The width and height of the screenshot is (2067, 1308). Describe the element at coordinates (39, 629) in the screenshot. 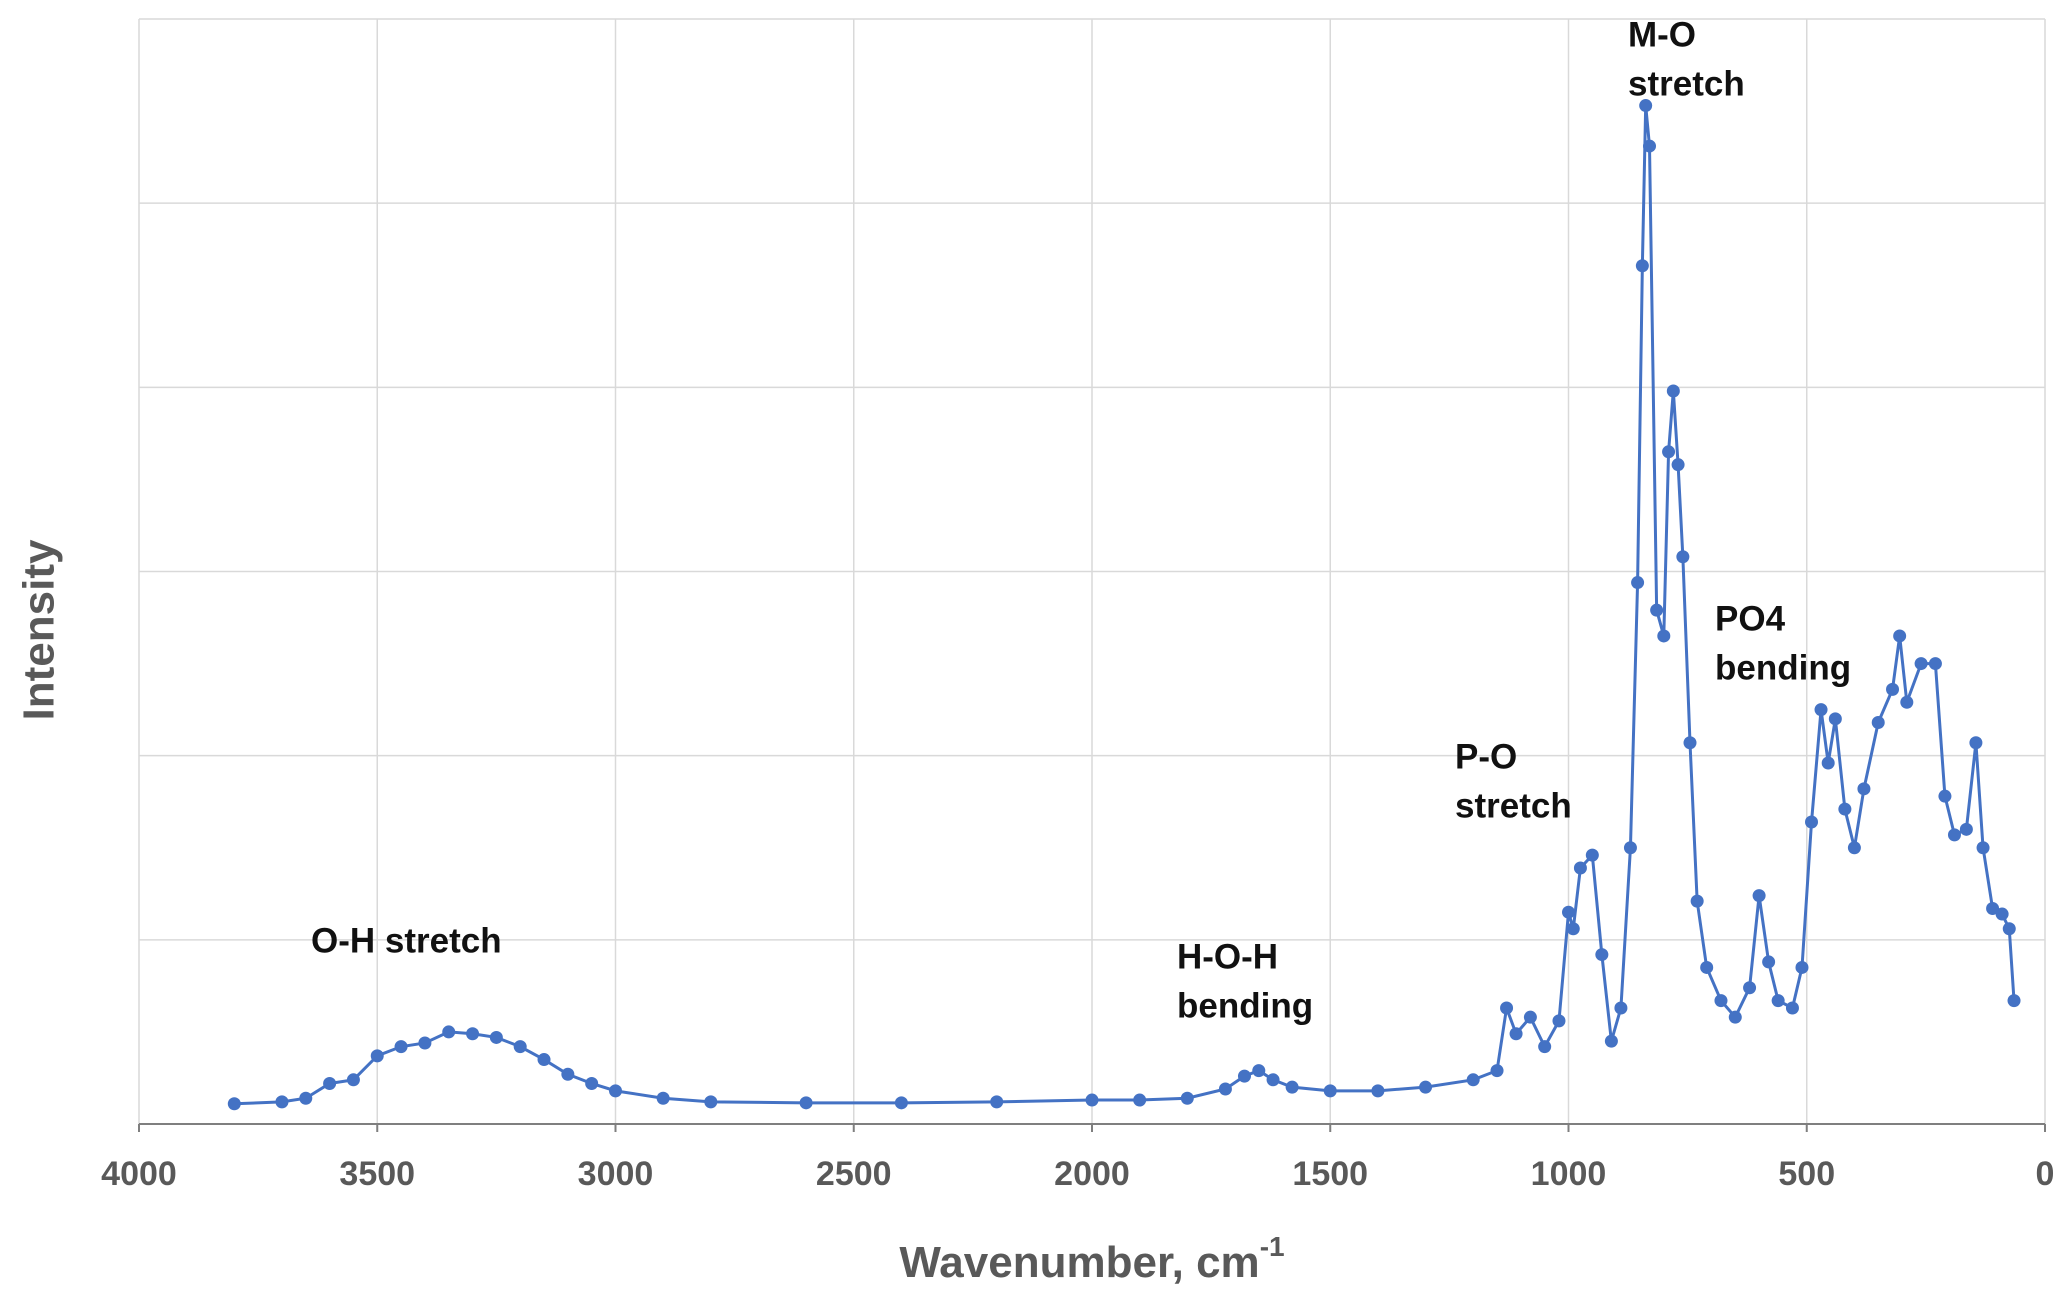

I see `y-axis-title: Intensity` at that location.